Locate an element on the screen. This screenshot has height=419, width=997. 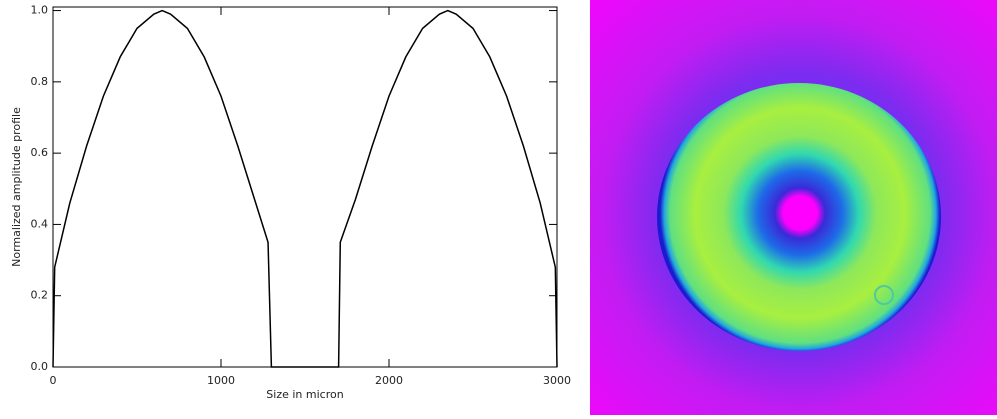
y-tick-label: 0.8 is located at coordinates (40, 81).